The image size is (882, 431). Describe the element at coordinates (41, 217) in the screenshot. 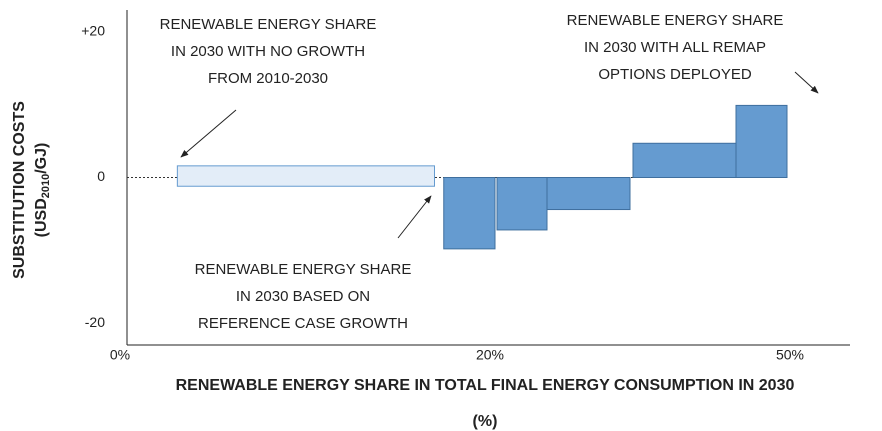

I see `unit-part: (USD` at that location.